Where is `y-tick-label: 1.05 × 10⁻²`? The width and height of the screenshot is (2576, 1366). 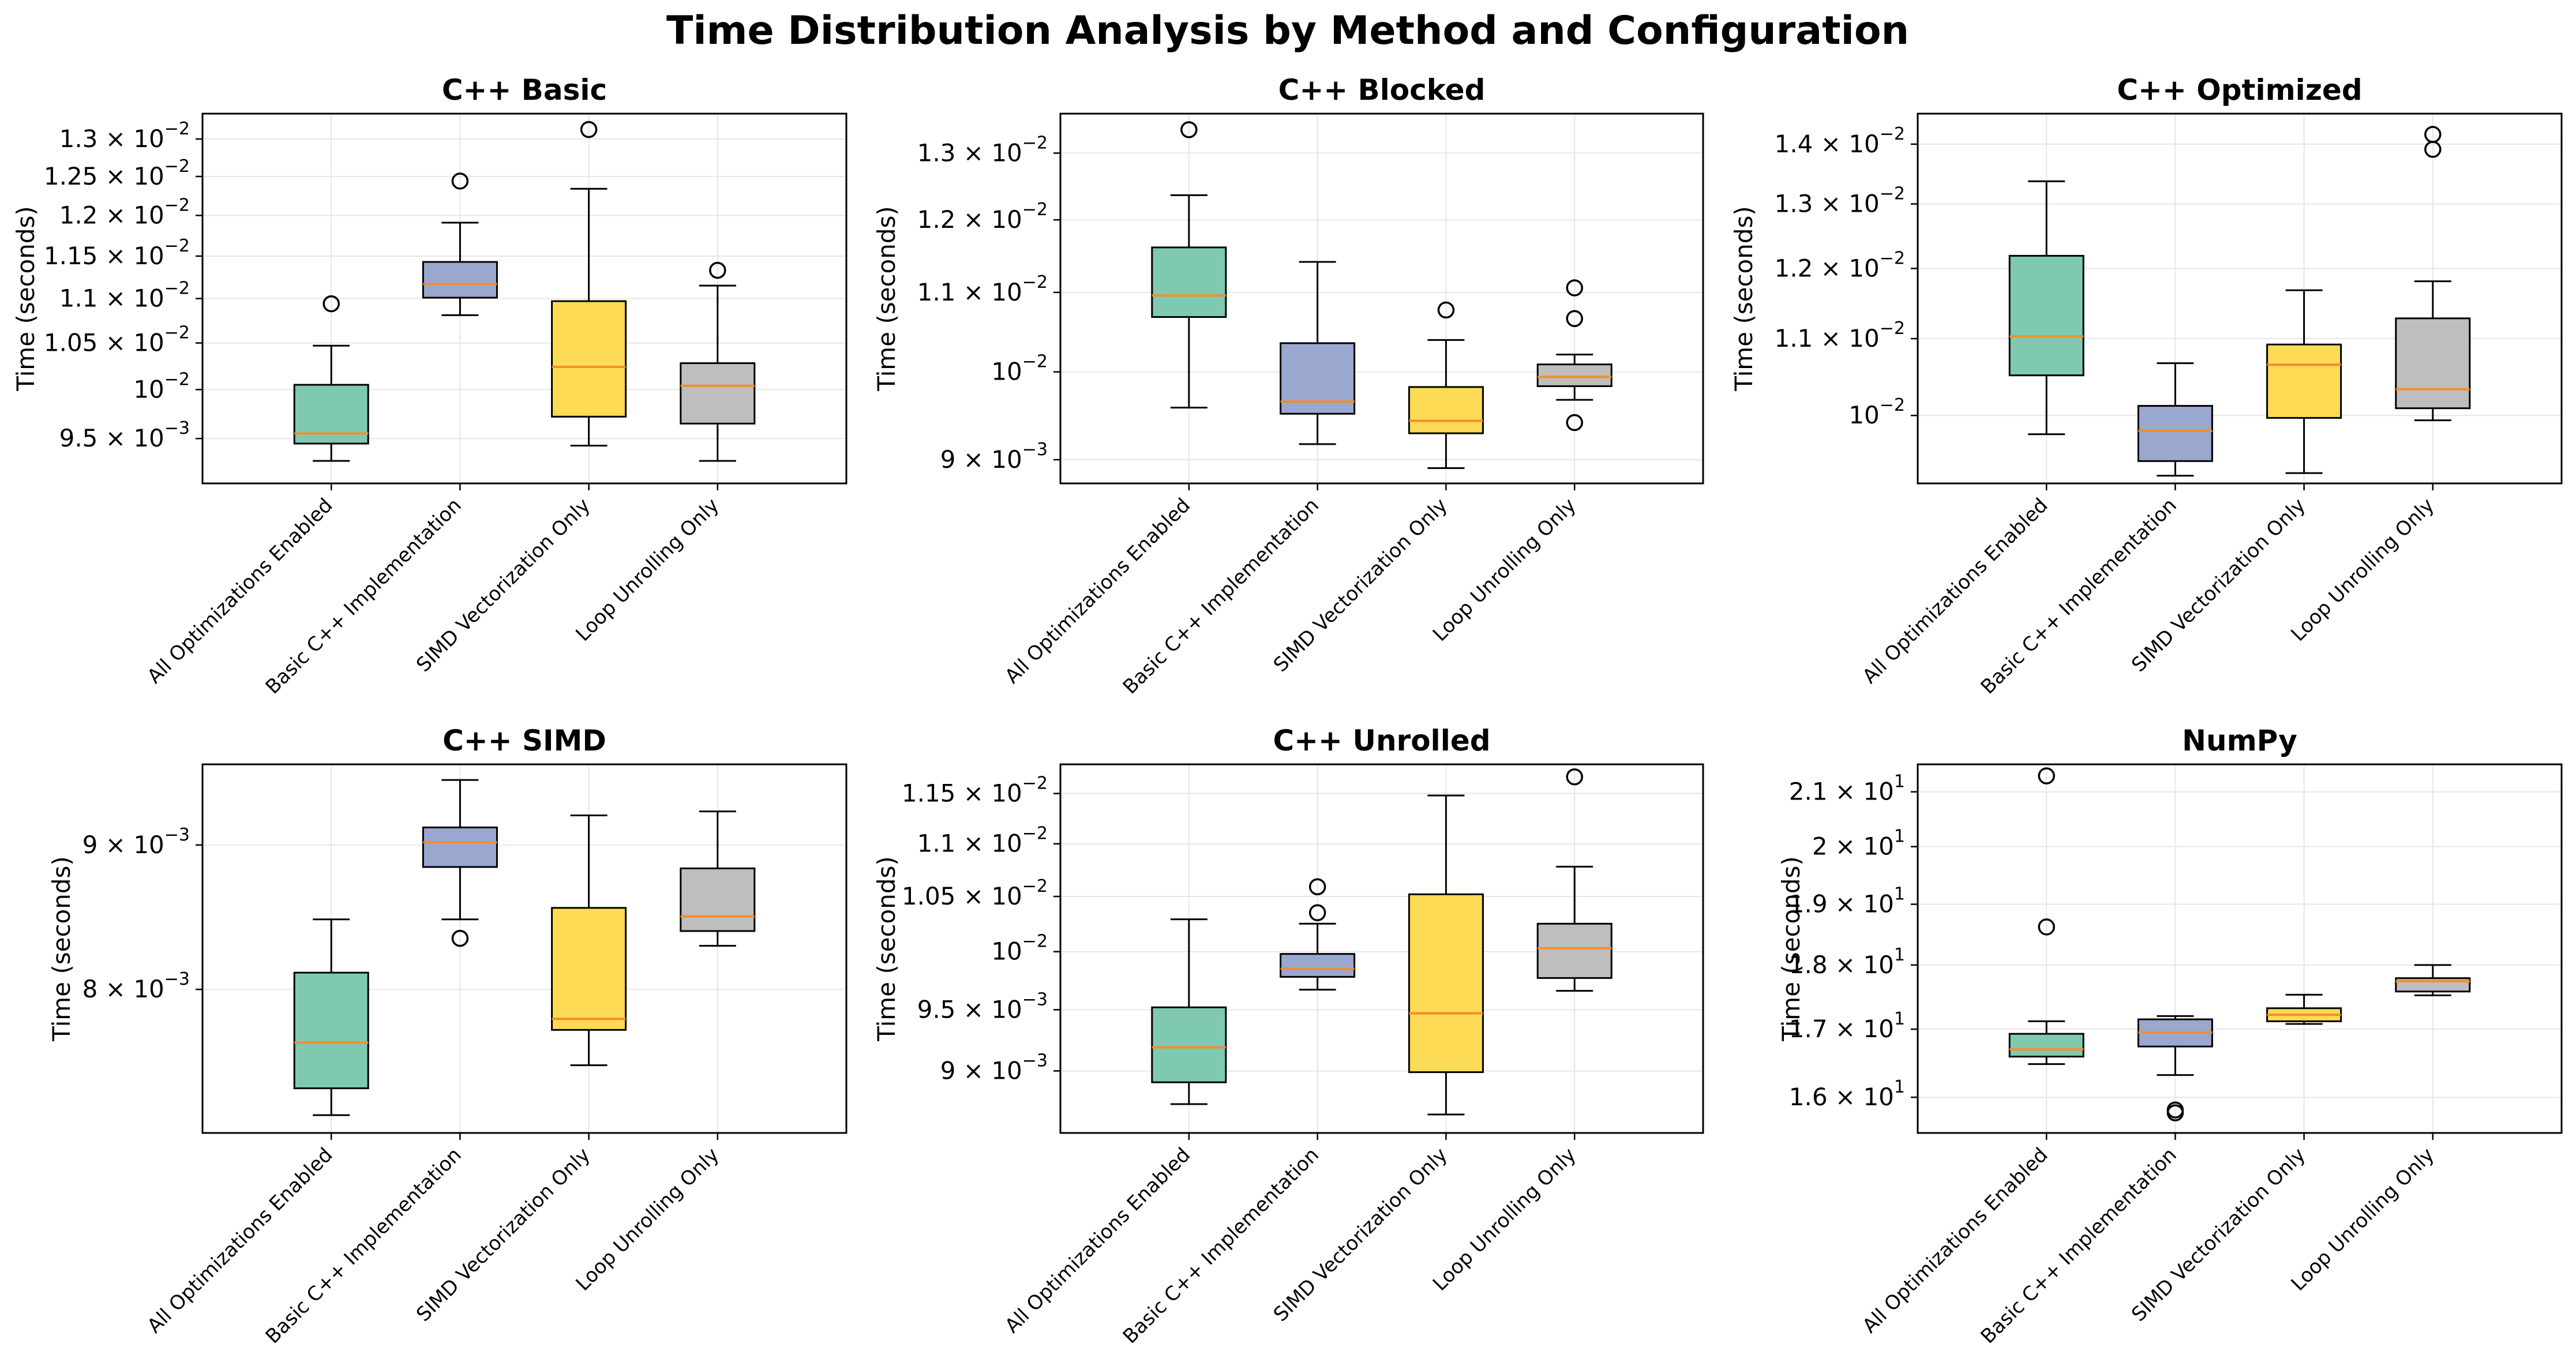 y-tick-label: 1.05 × 10⁻² is located at coordinates (975, 893).